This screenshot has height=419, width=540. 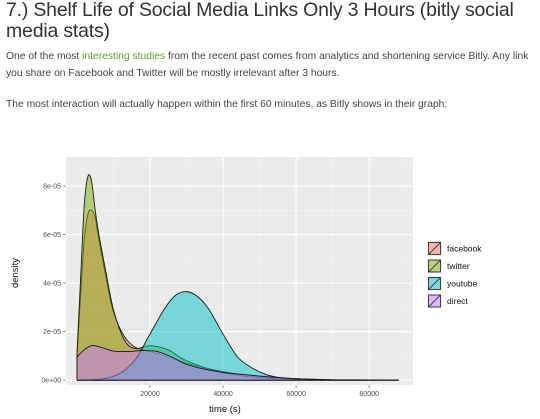 I want to click on x-tick-label: 60000, so click(x=296, y=394).